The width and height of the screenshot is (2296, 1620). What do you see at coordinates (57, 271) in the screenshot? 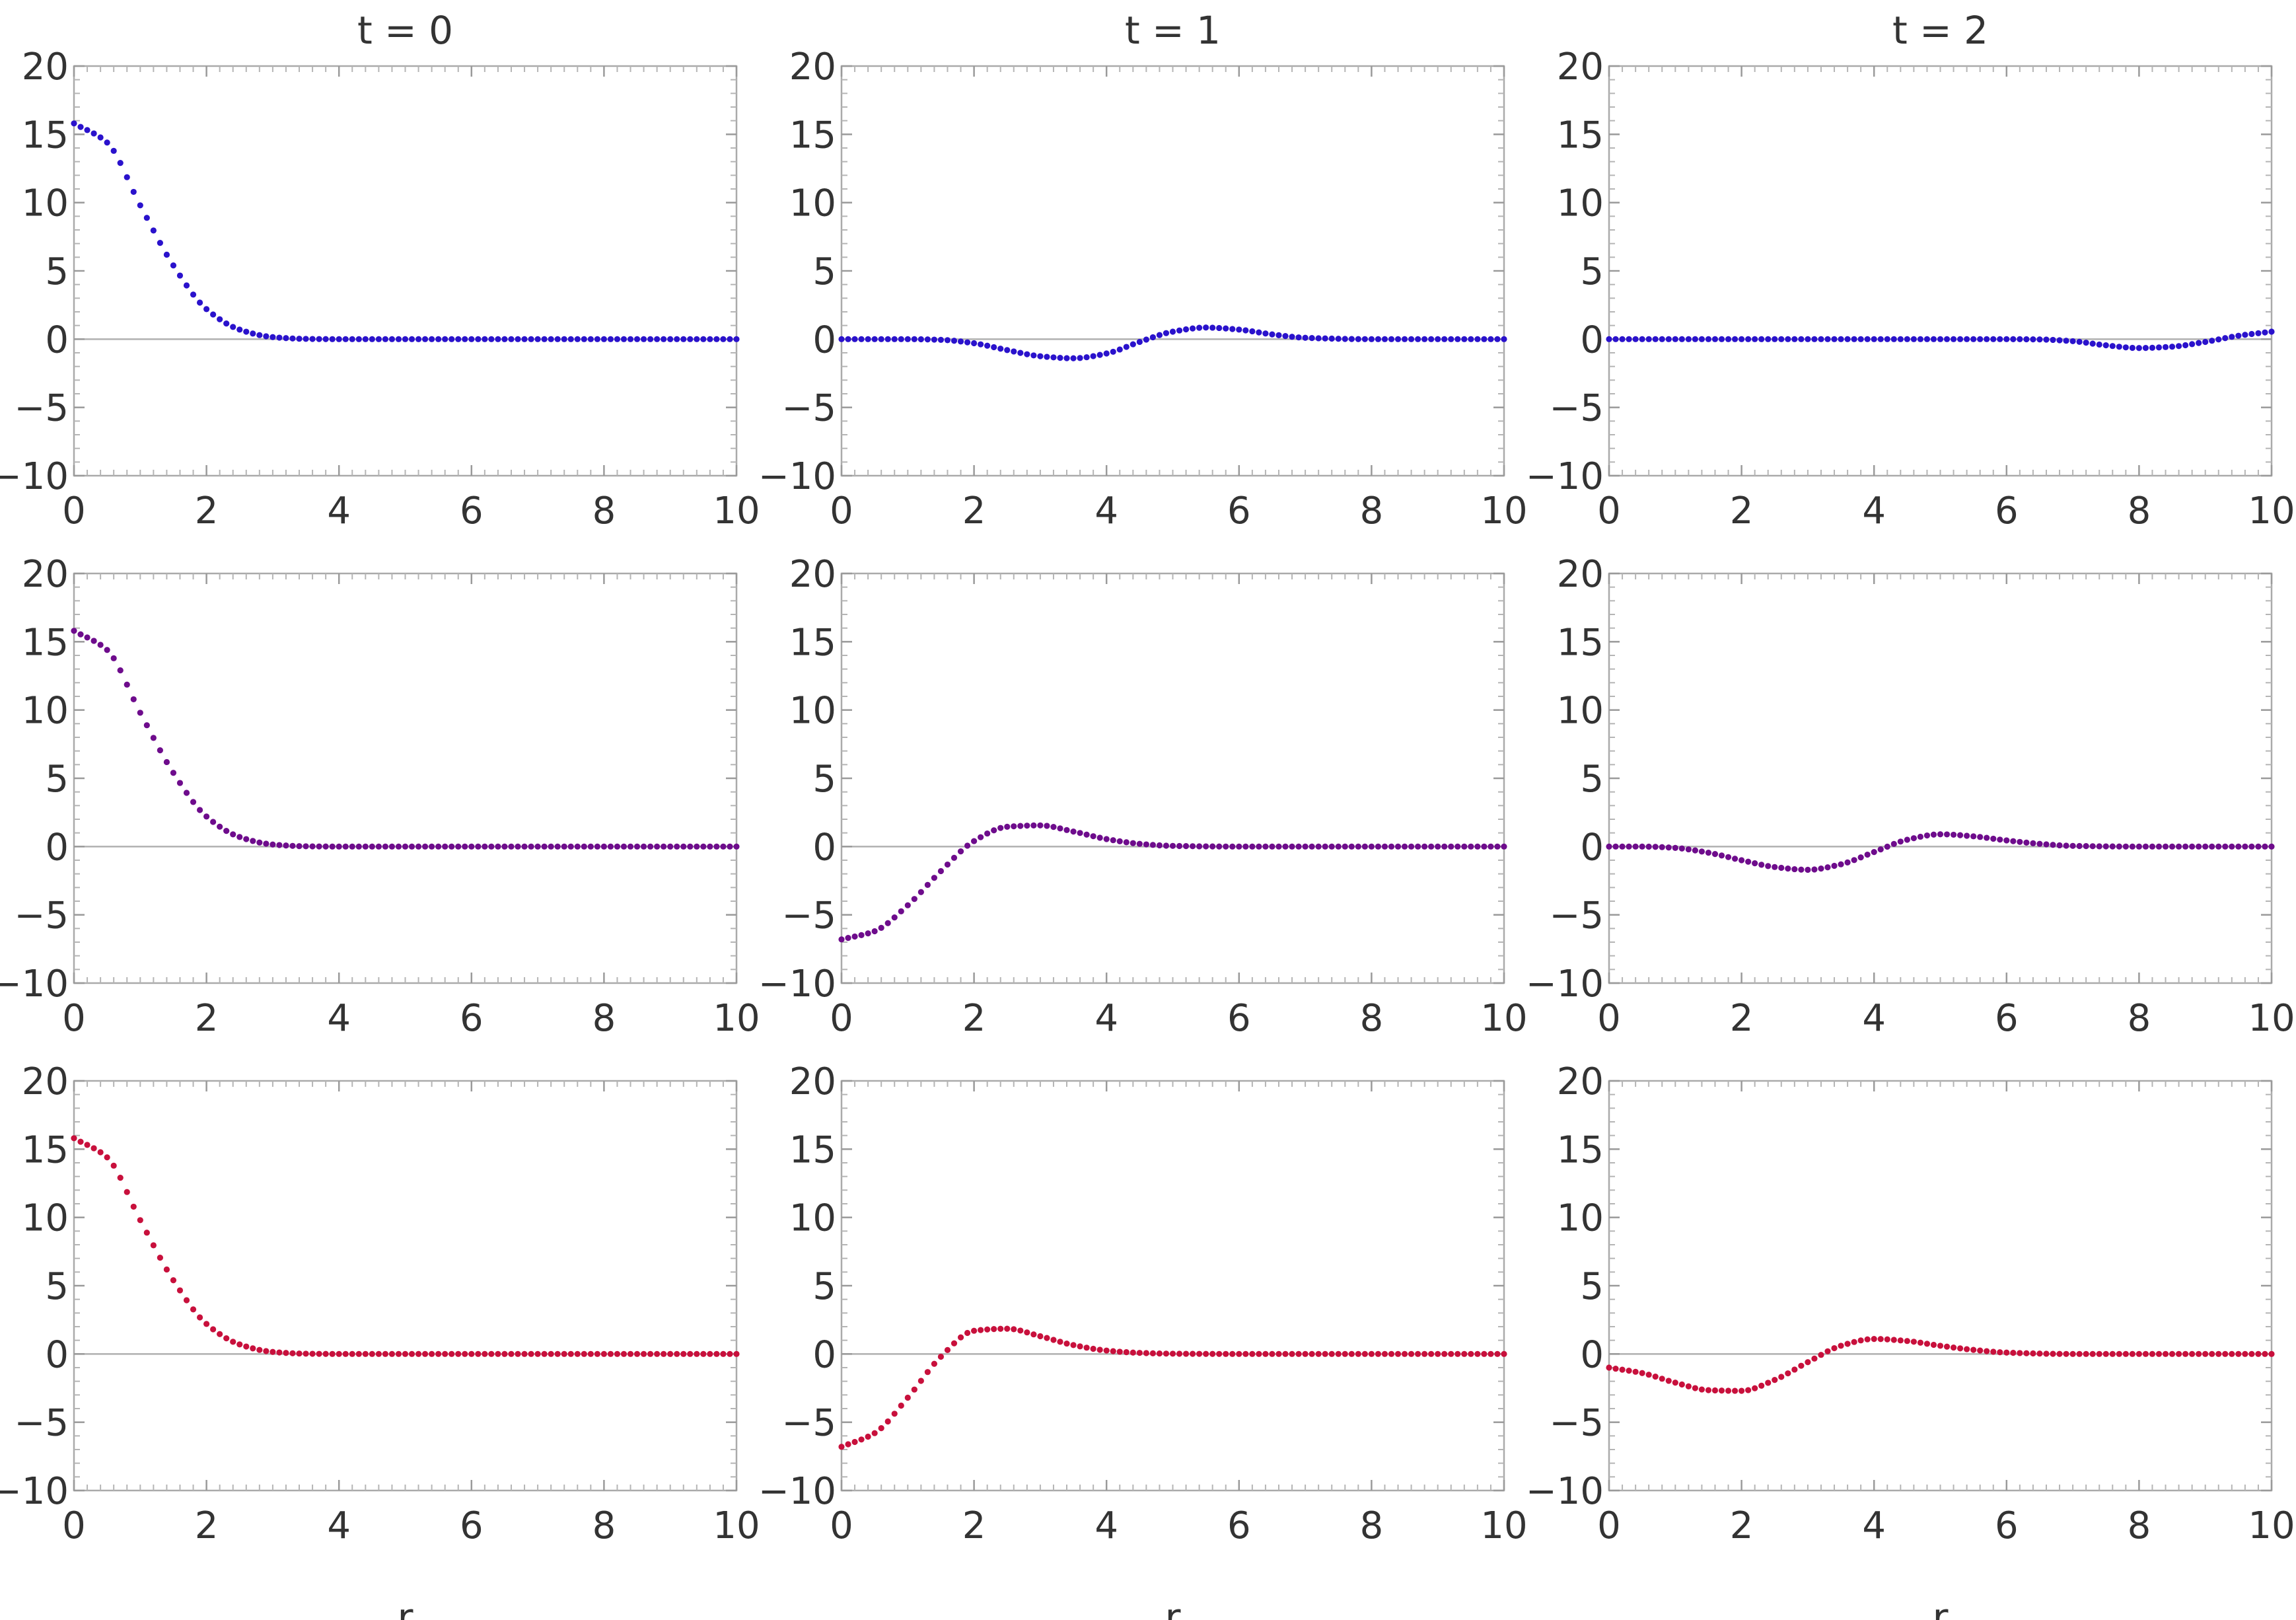
I see `y-tick-label: 5` at bounding box center [57, 271].